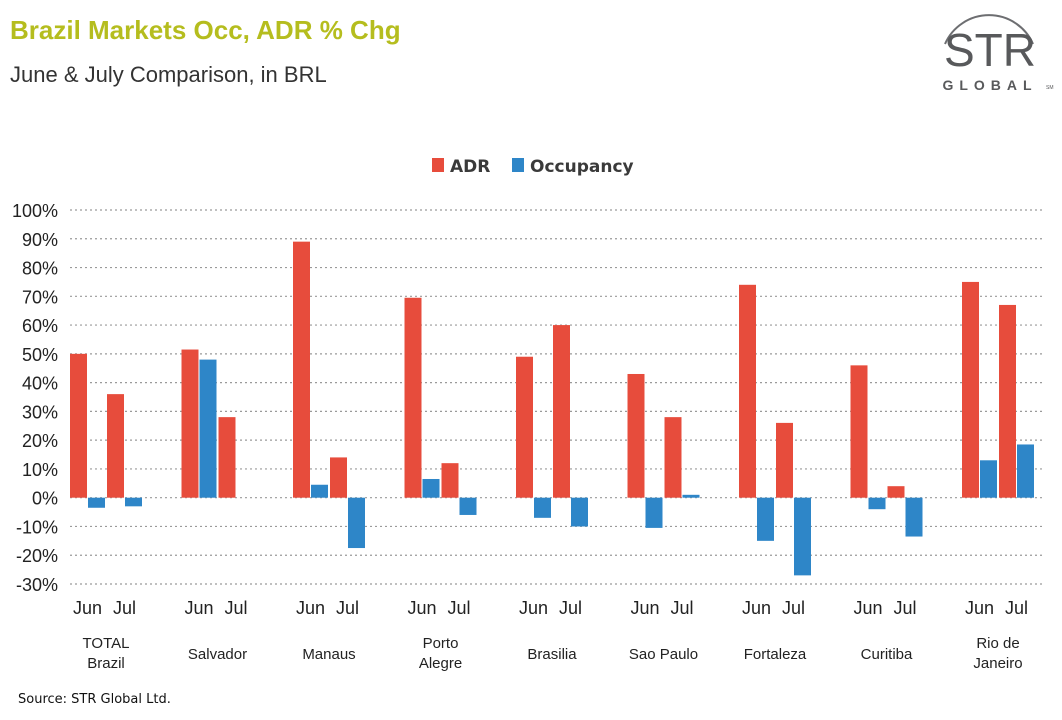 The height and width of the screenshot is (720, 1062). Describe the element at coordinates (45, 499) in the screenshot. I see `y-tick-label: 0%` at that location.